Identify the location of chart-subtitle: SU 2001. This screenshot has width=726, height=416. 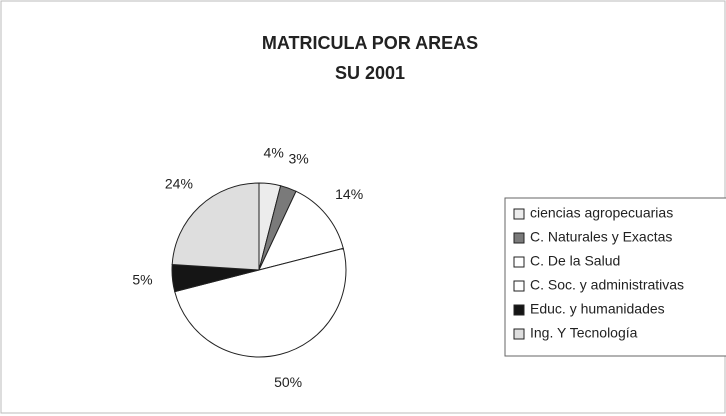
(370, 73).